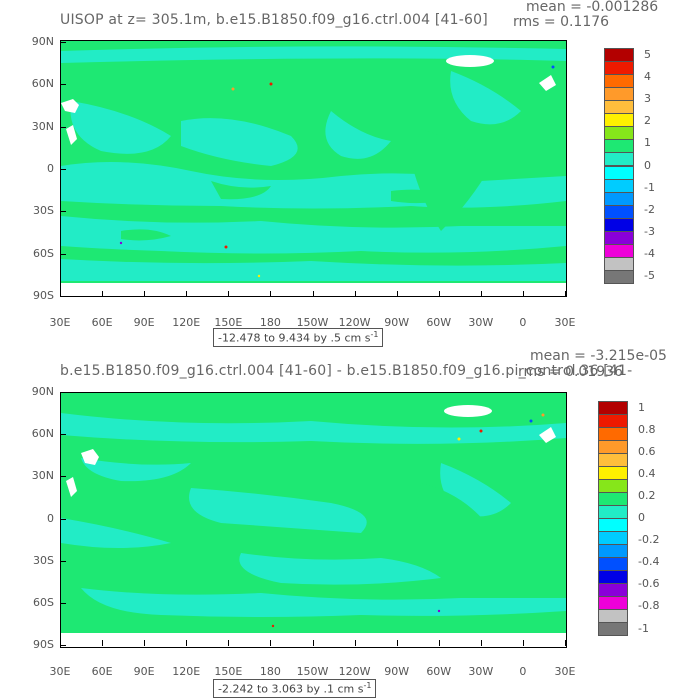 The image size is (700, 700). Describe the element at coordinates (649, 606) in the screenshot. I see `colorbar-label: -0.8` at that location.